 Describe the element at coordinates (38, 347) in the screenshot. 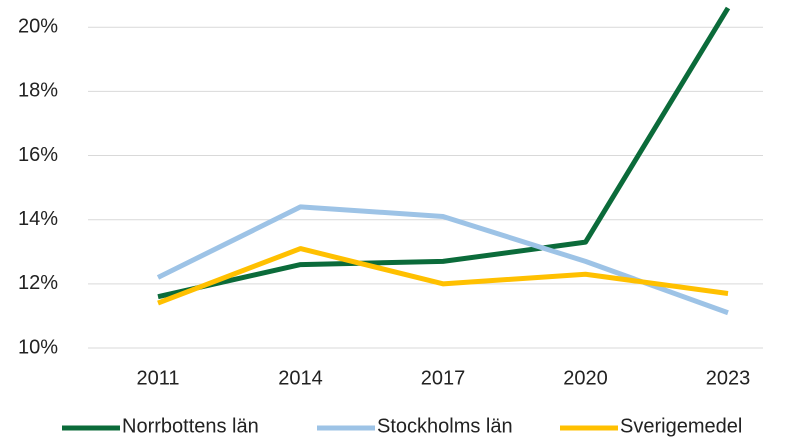

I see `y-tick-label: 10%` at that location.